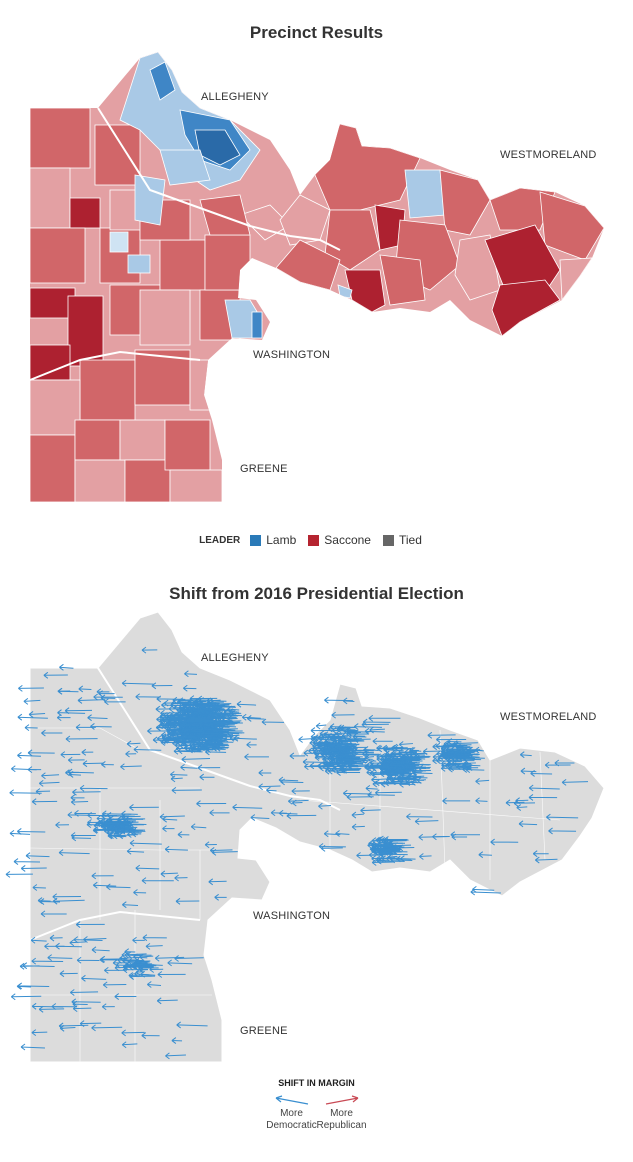  Describe the element at coordinates (316, 593) in the screenshot. I see `map2-title: Shift from 2016 Presidential Election` at that location.